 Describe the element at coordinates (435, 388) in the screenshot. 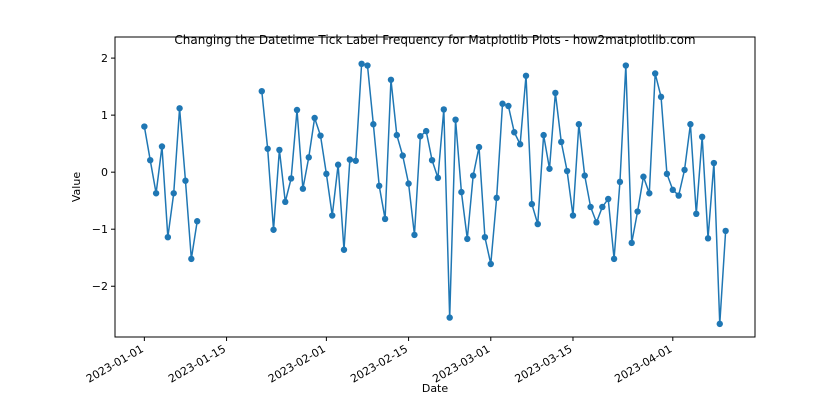

I see `x-axis-label: Date` at that location.